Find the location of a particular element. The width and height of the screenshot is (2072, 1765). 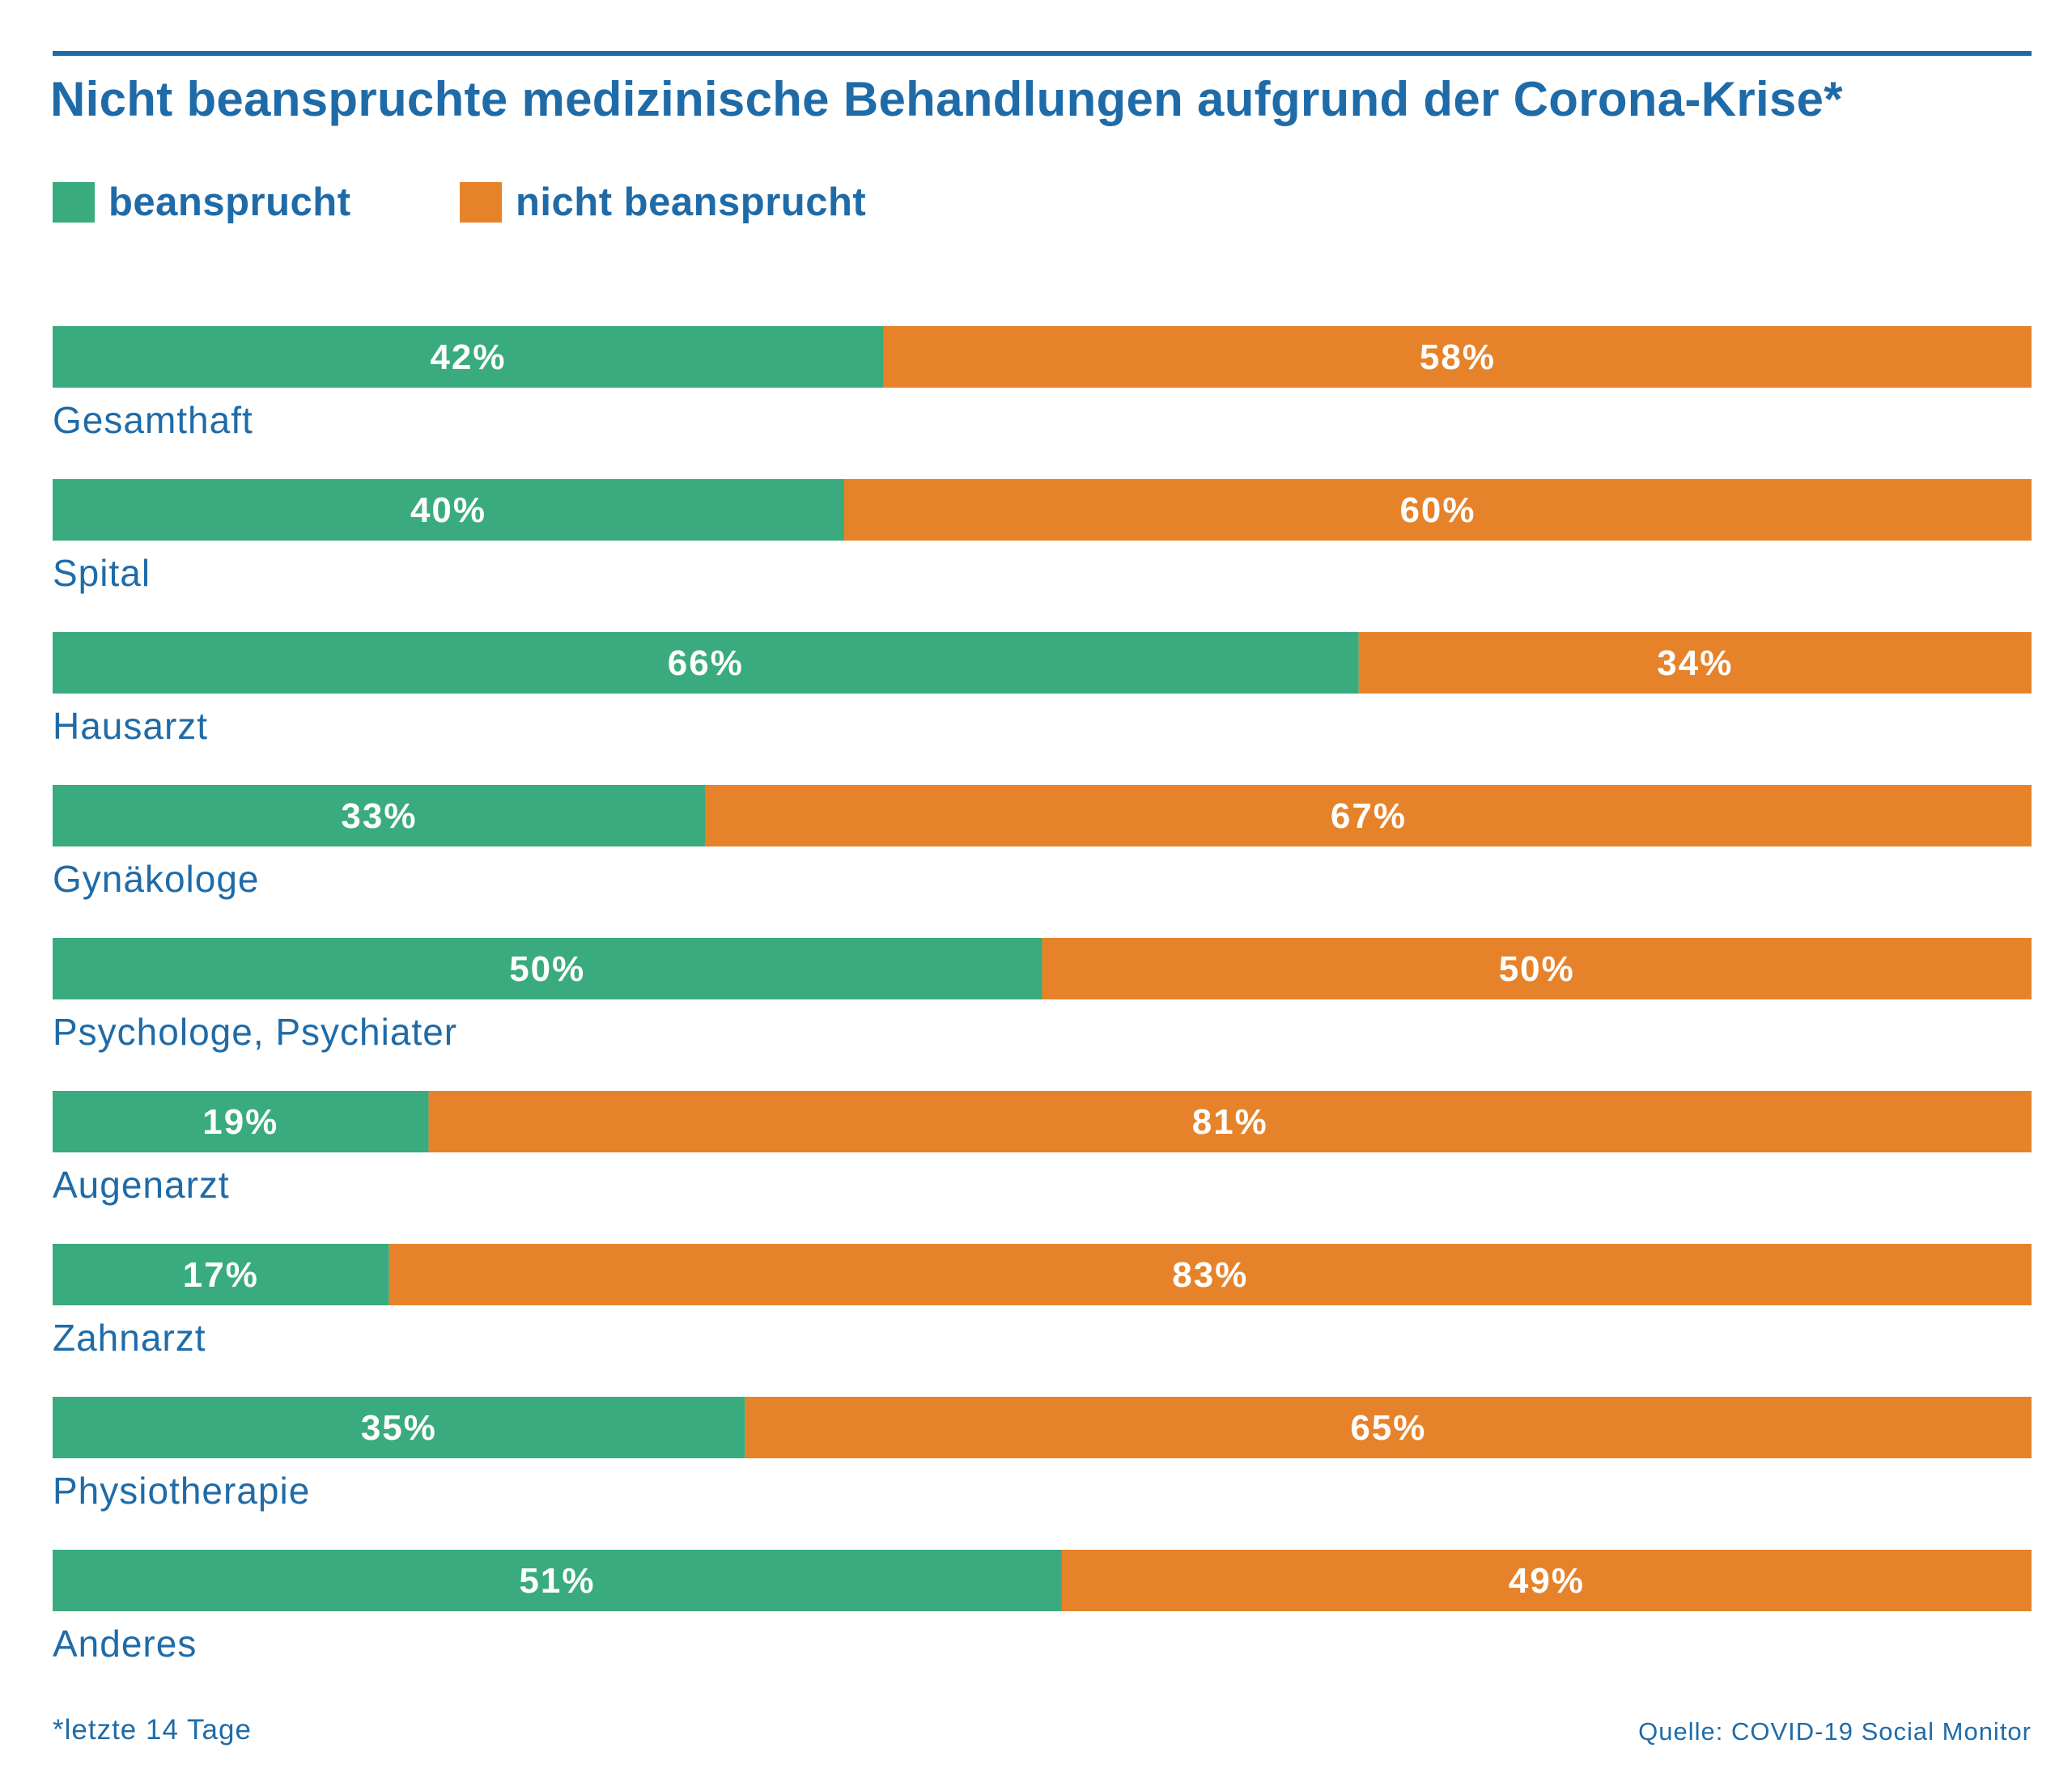

data-label-nicht-beansprucht-zahnarzt: 83% is located at coordinates (1210, 1275).